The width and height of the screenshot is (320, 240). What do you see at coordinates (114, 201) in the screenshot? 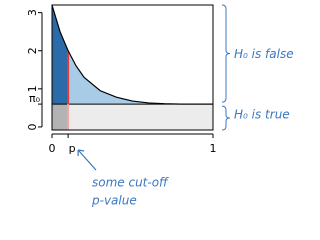
I see `cutoff-note: p-value` at bounding box center [114, 201].